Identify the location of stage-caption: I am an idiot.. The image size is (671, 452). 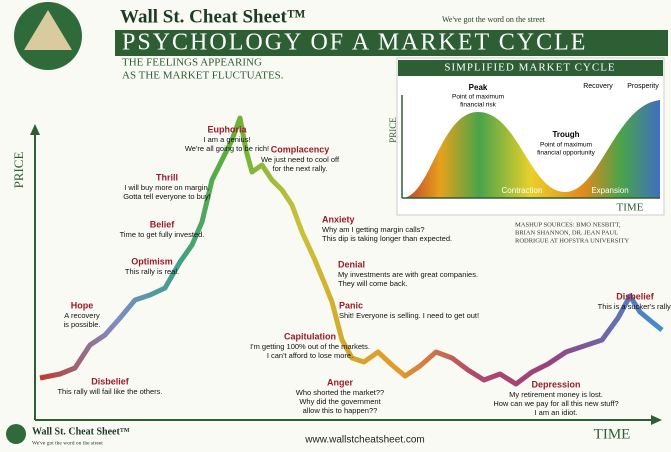
(556, 412).